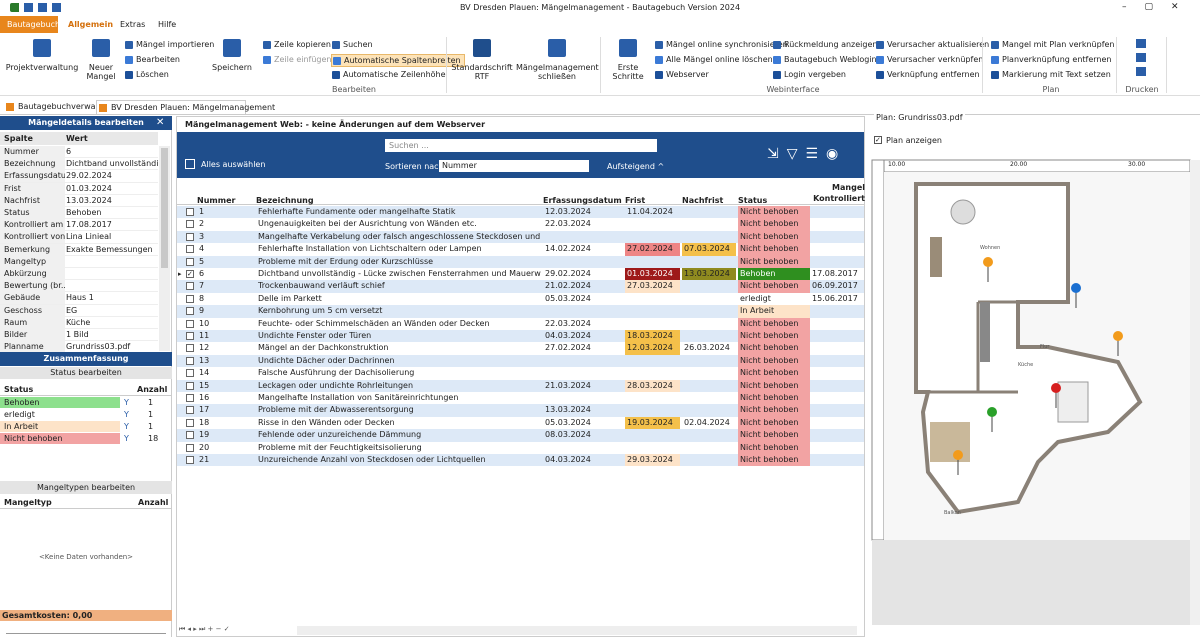 Image resolution: width=1200 pixels, height=637 pixels. I want to click on ribbon-button: Mangel mit Plan verknüpfen, so click(1052, 45).